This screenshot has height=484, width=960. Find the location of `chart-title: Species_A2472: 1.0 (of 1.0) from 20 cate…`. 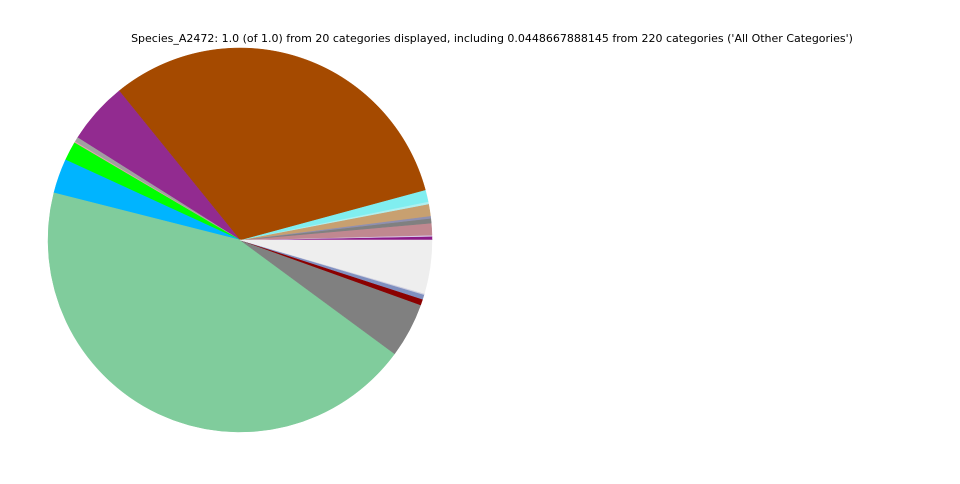

chart-title: Species_A2472: 1.0 (of 1.0) from 20 cate… is located at coordinates (492, 38).